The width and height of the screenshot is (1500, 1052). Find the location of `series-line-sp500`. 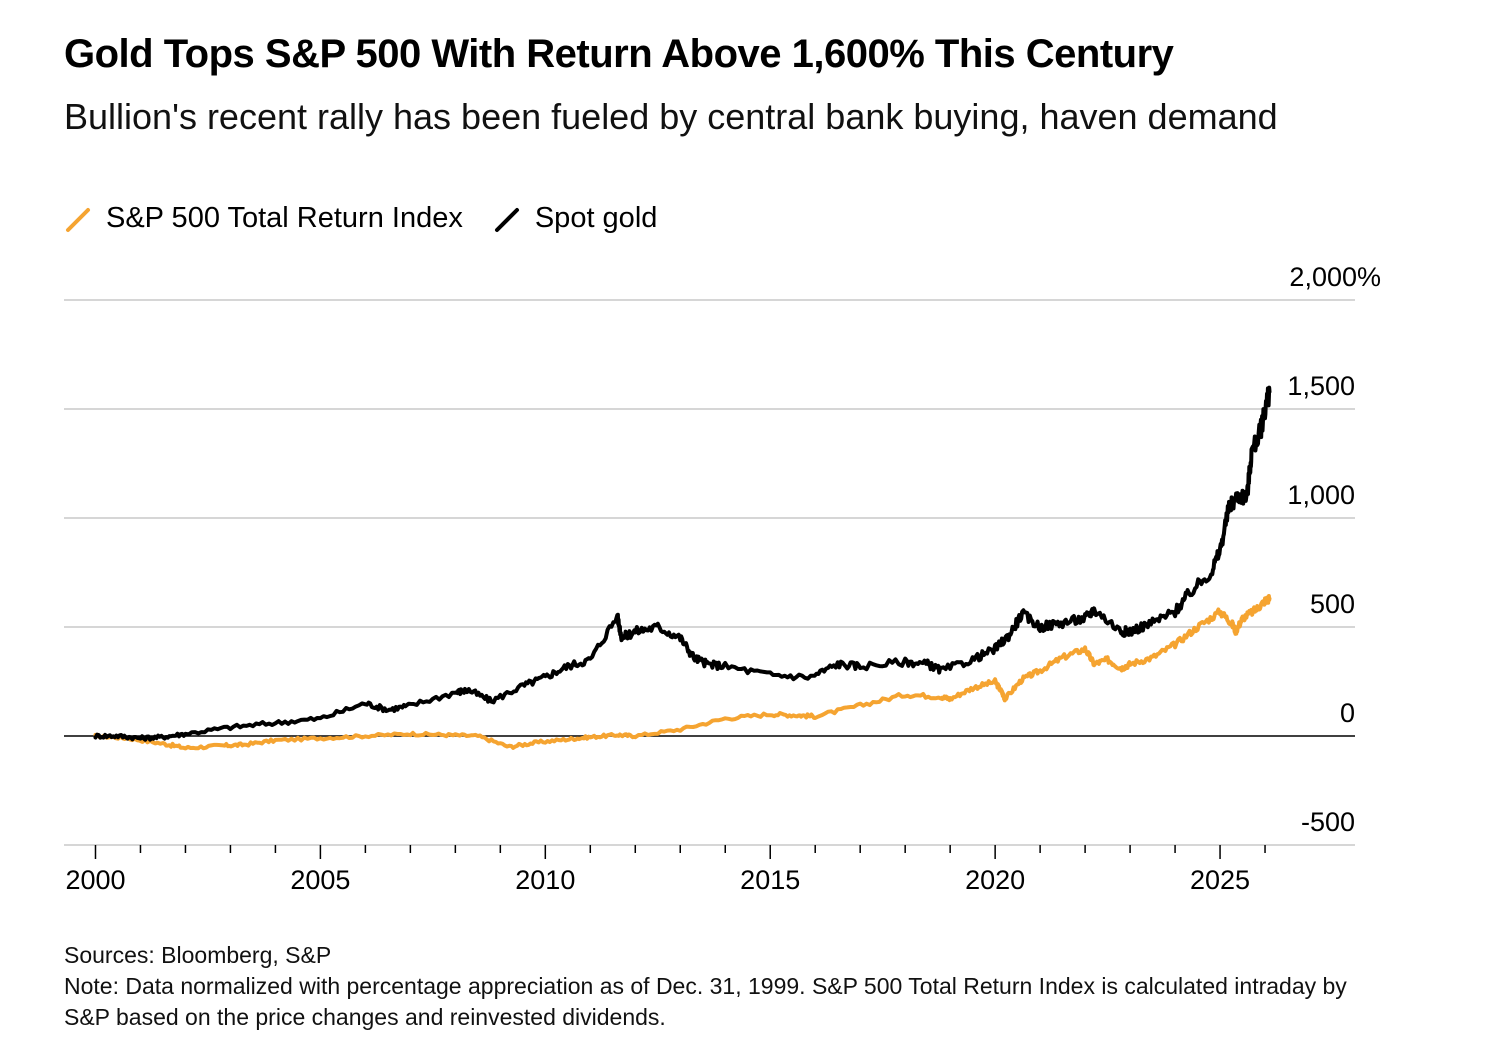

series-line-sp500 is located at coordinates (682, 672).